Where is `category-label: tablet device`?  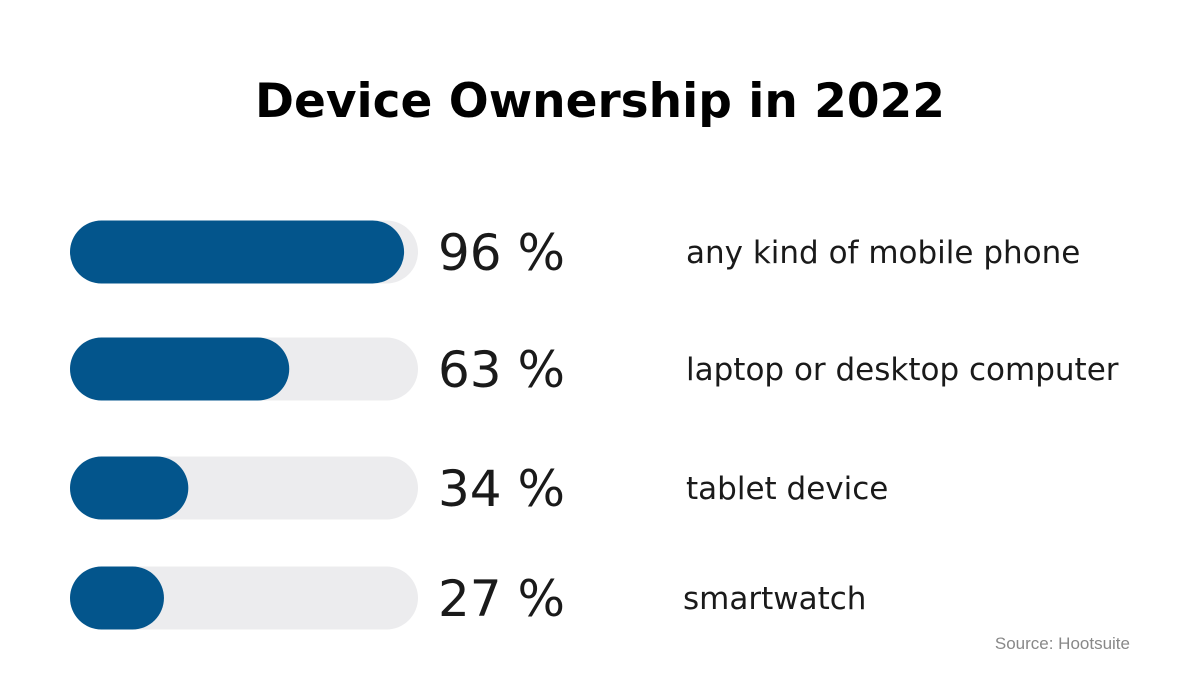
category-label: tablet device is located at coordinates (787, 489).